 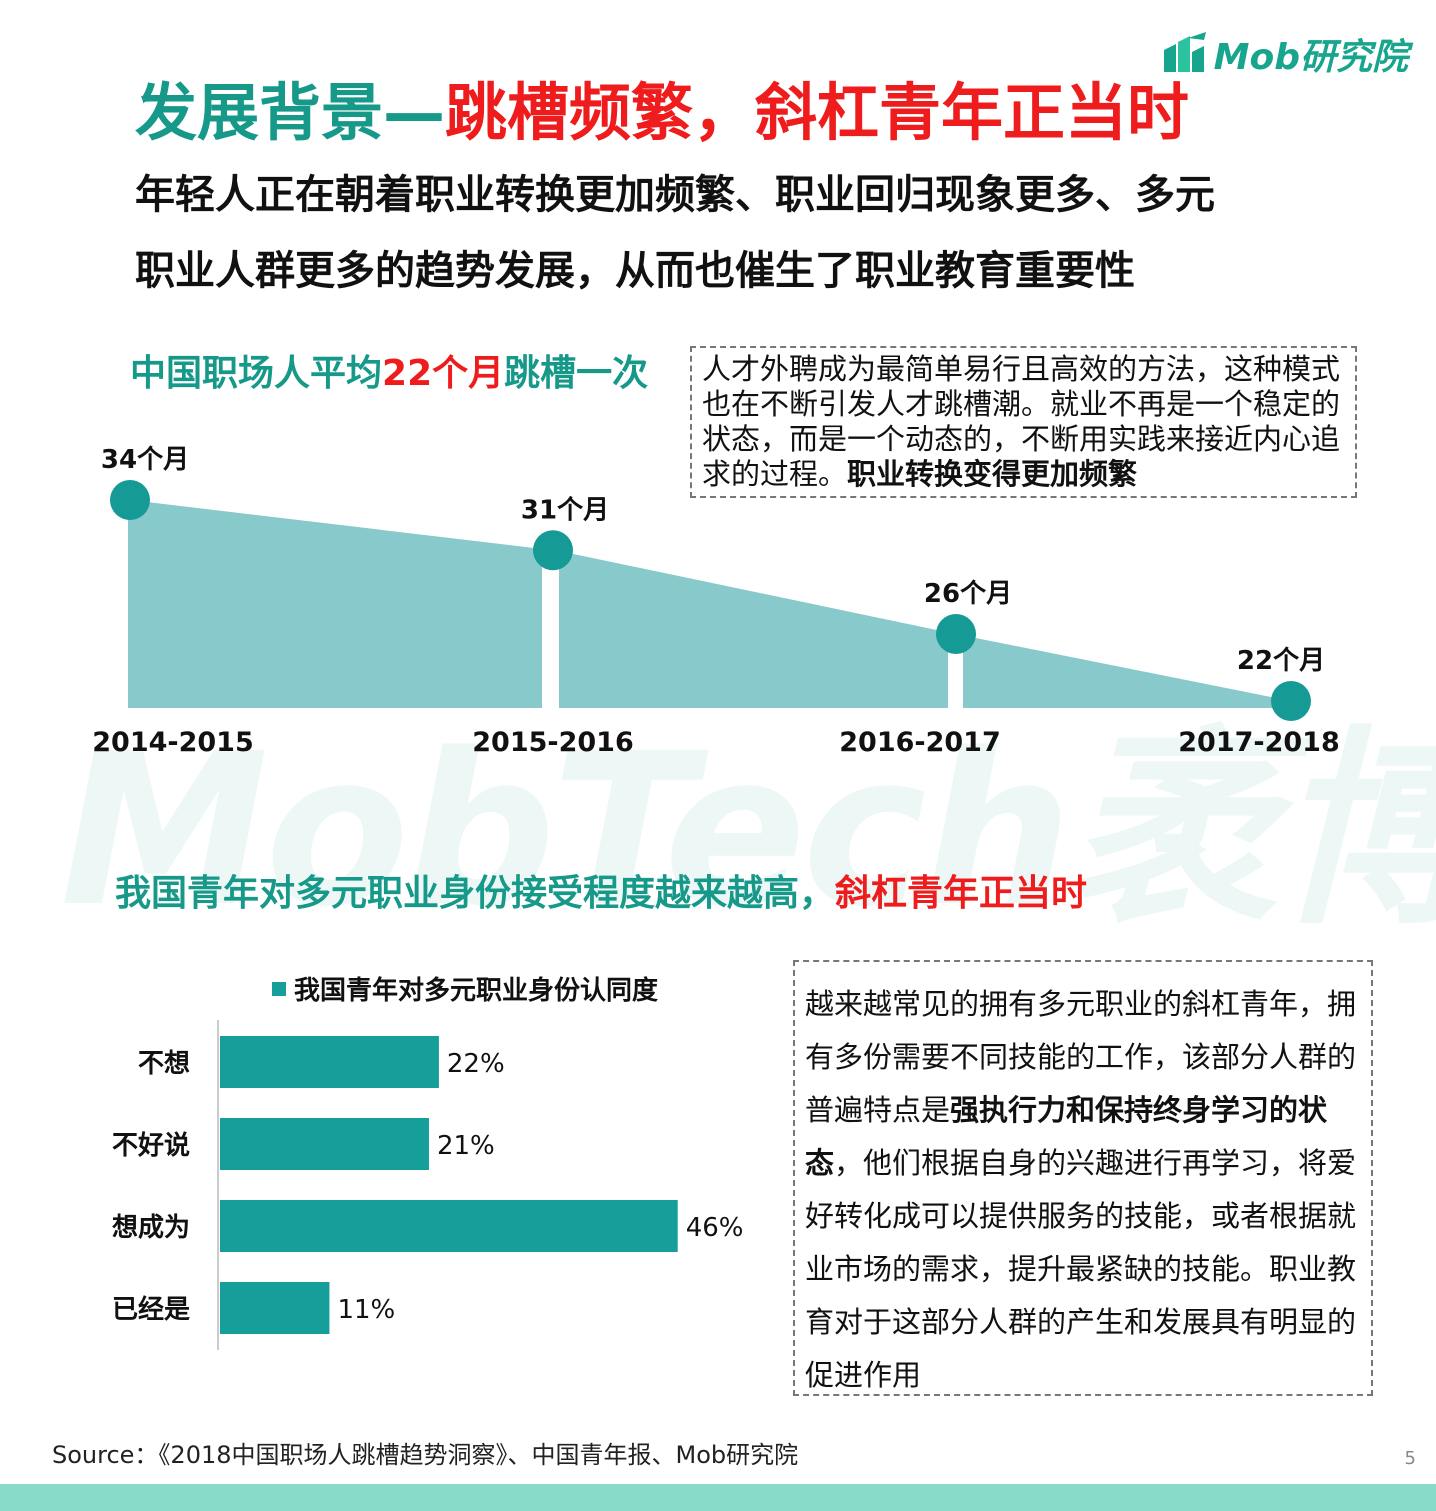 What do you see at coordinates (1066, 1136) in the screenshot?
I see `section2-note-bold: 强执行力和保持终身学习的状态` at bounding box center [1066, 1136].